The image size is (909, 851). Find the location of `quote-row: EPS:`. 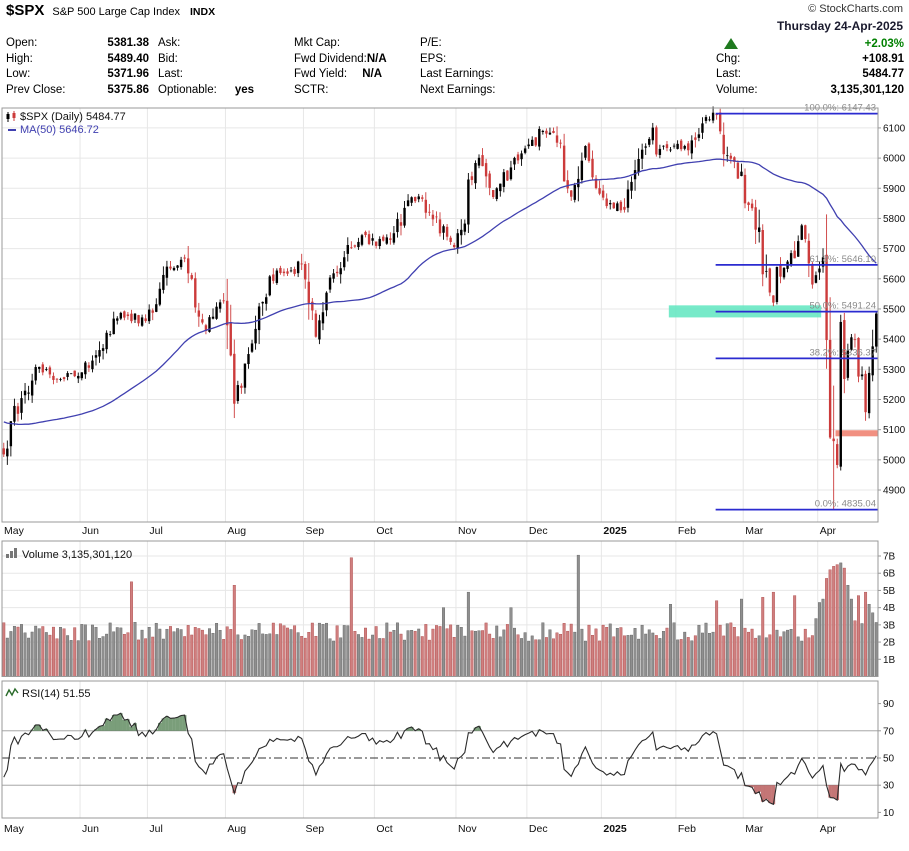

quote-row: EPS: is located at coordinates (480, 60).